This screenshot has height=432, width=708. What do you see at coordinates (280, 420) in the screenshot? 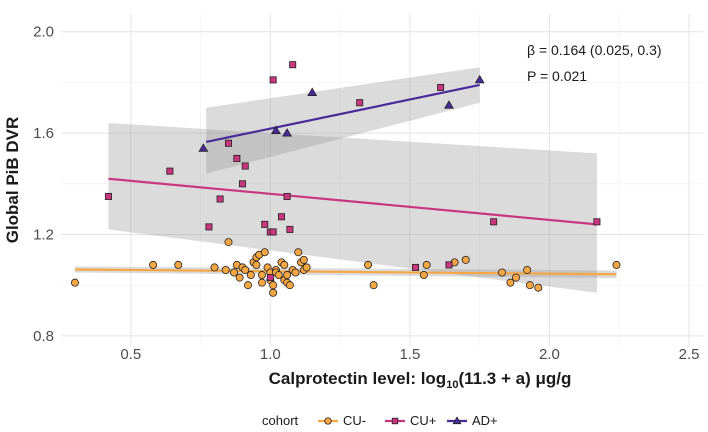
I see `legend-title: cohort` at bounding box center [280, 420].